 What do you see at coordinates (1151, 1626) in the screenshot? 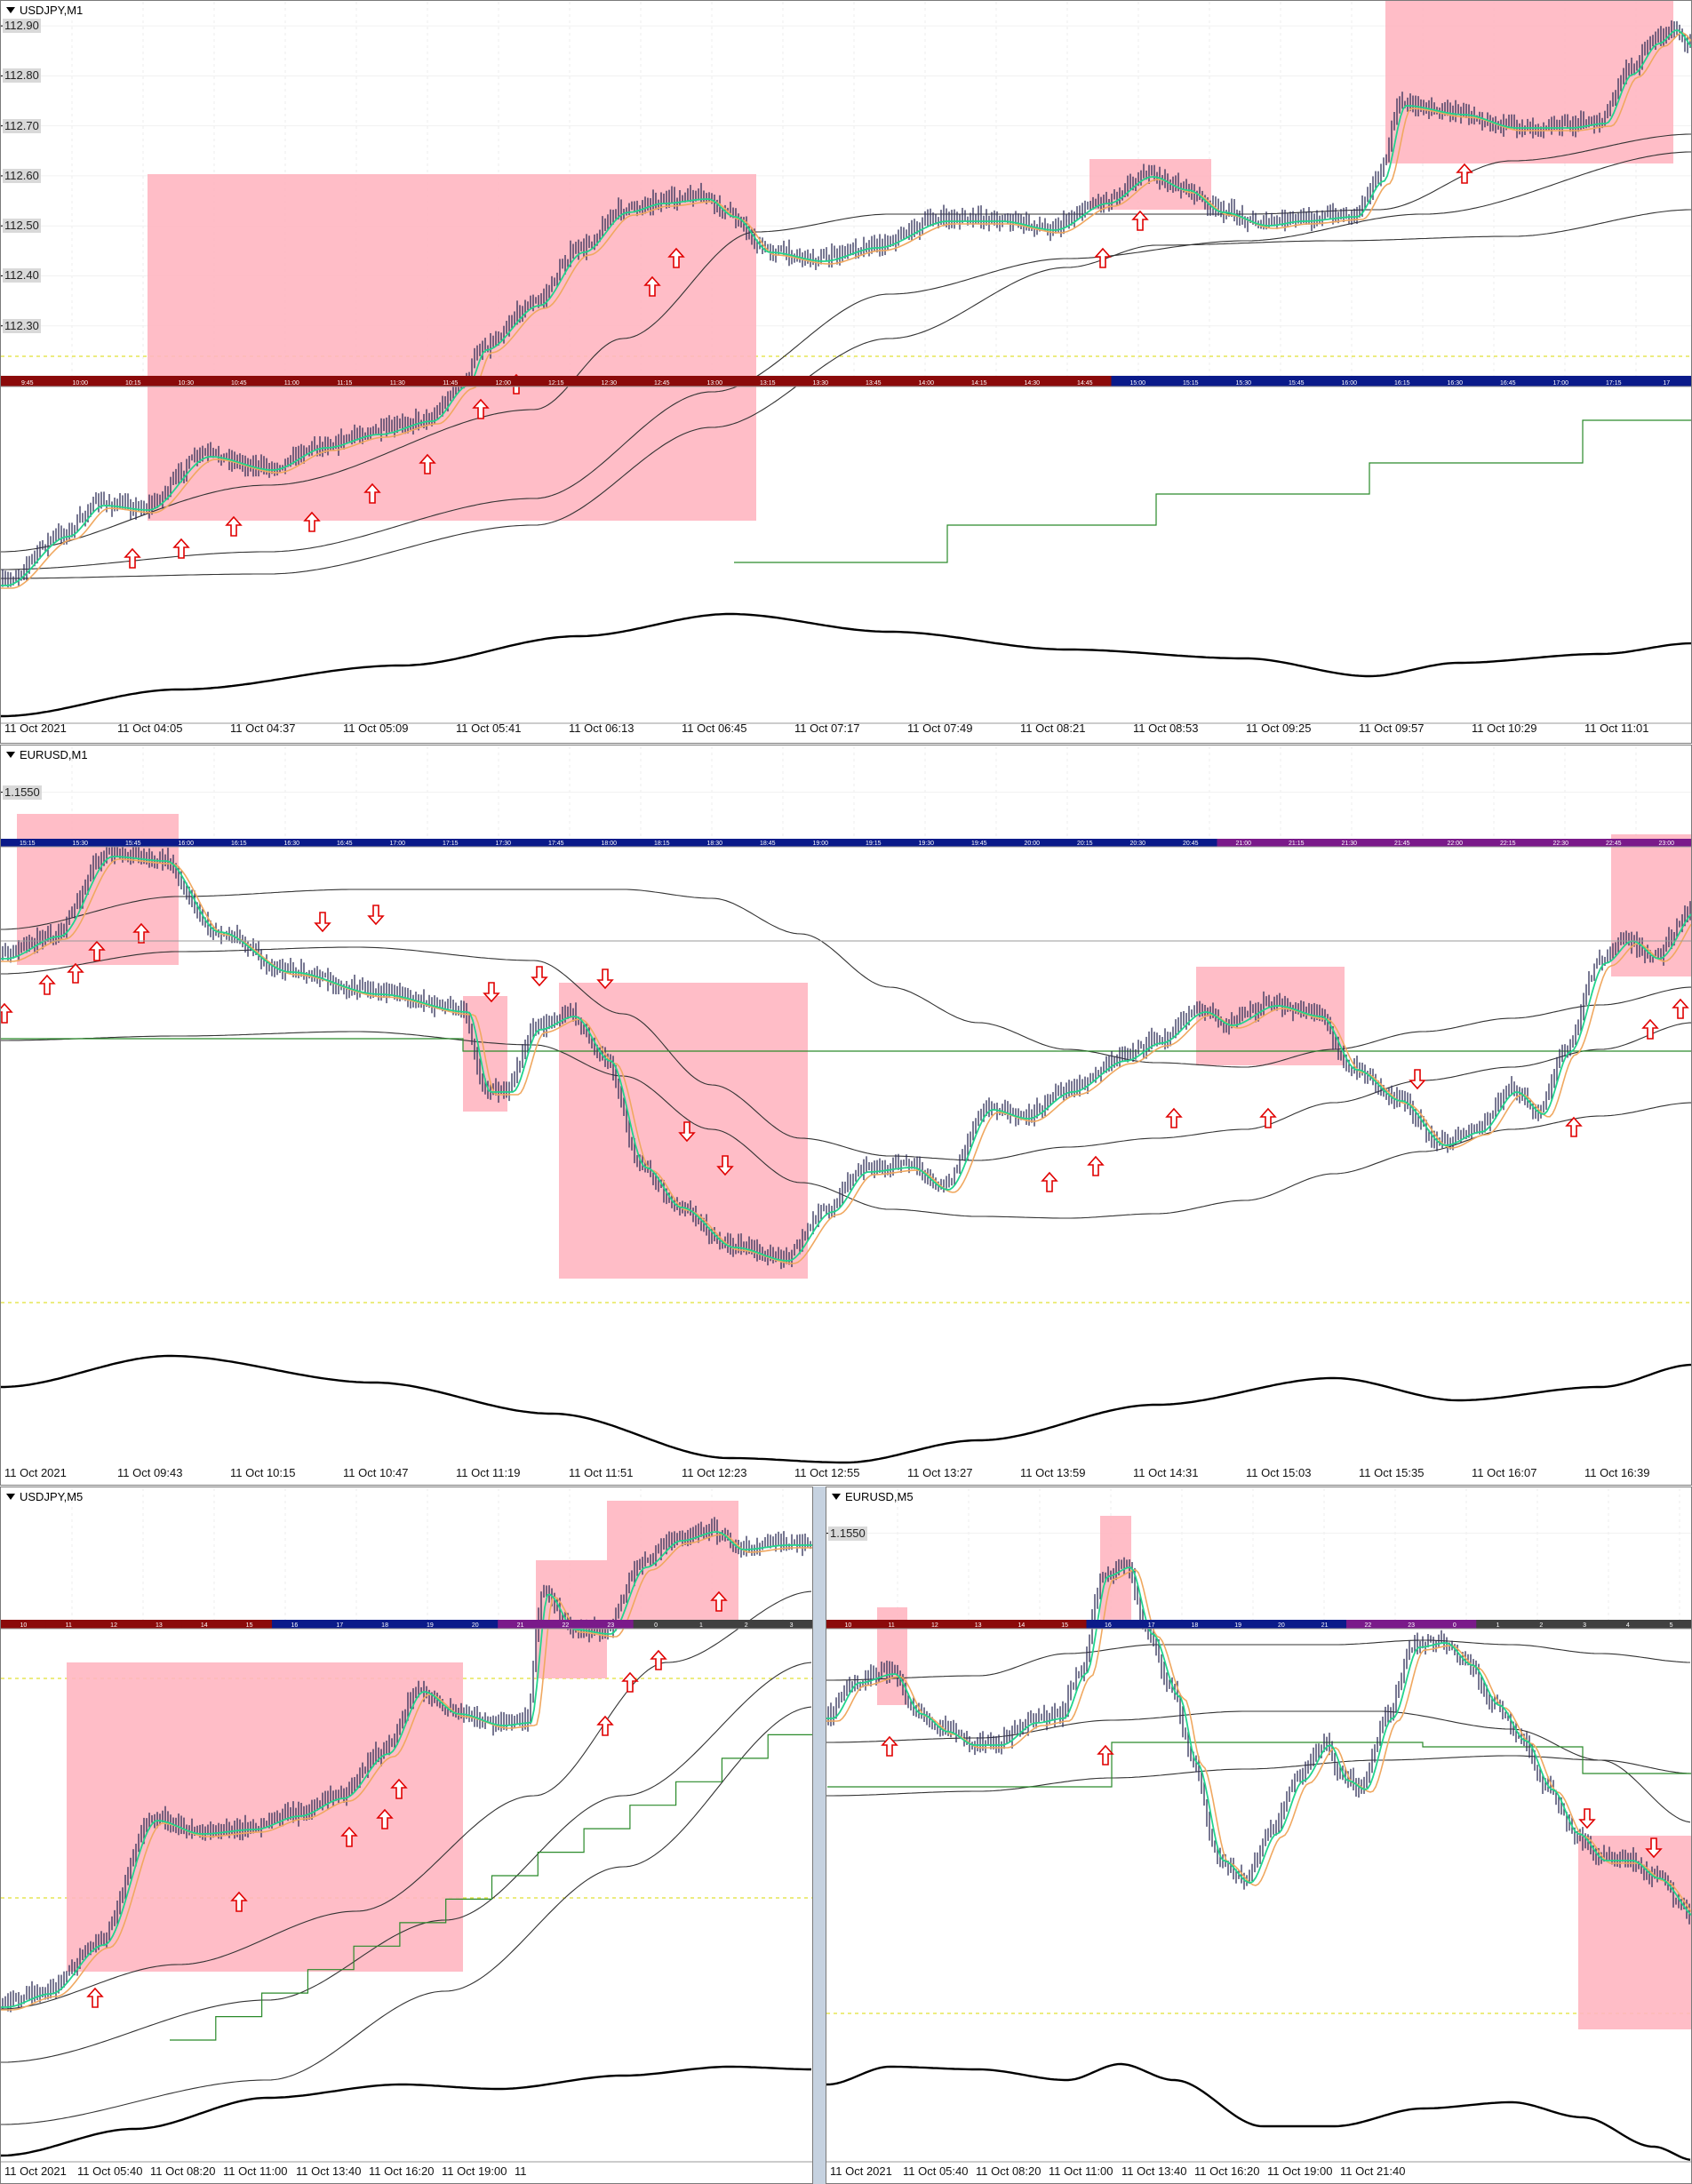
I see `session-label: 17` at bounding box center [1151, 1626].